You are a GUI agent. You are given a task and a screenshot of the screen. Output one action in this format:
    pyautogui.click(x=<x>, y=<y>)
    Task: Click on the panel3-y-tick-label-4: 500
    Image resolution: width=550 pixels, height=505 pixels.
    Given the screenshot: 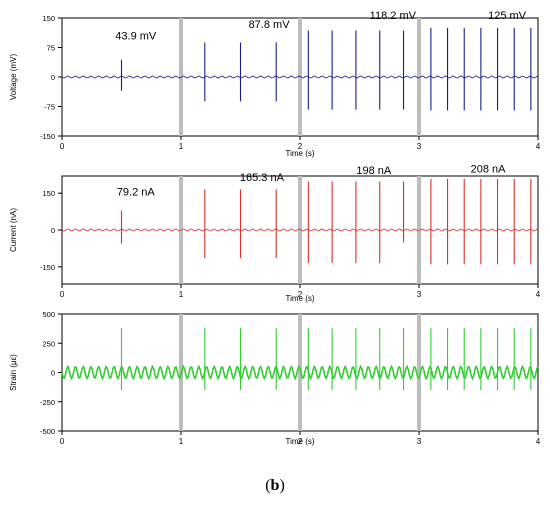 What is the action you would take?
    pyautogui.click(x=48, y=314)
    